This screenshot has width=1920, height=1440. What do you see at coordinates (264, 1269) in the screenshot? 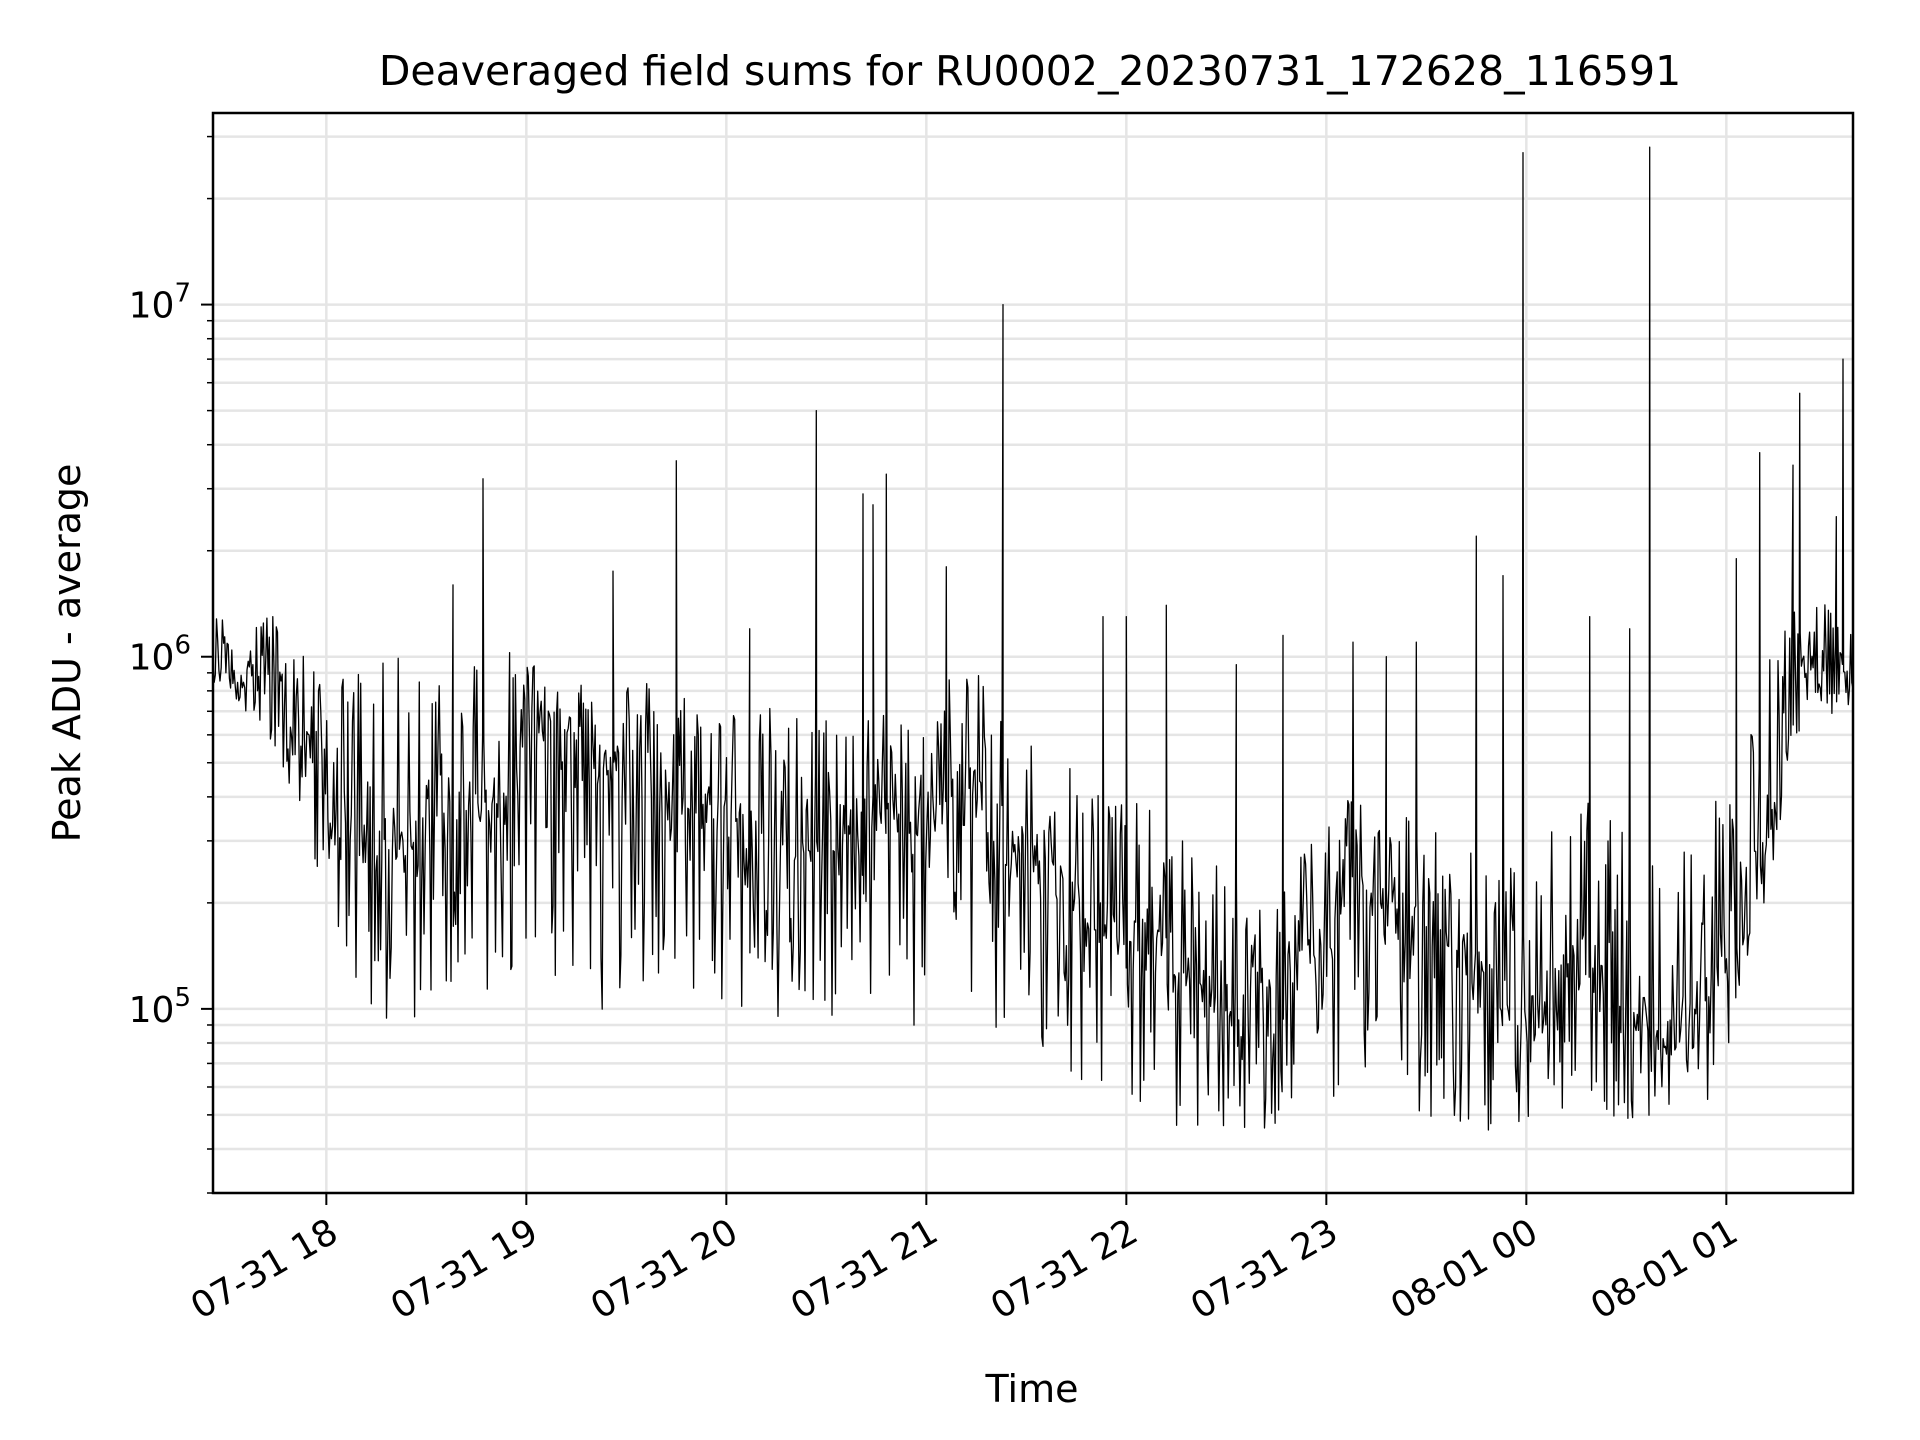
I see `x-tick-label: 07-31 18` at bounding box center [264, 1269].